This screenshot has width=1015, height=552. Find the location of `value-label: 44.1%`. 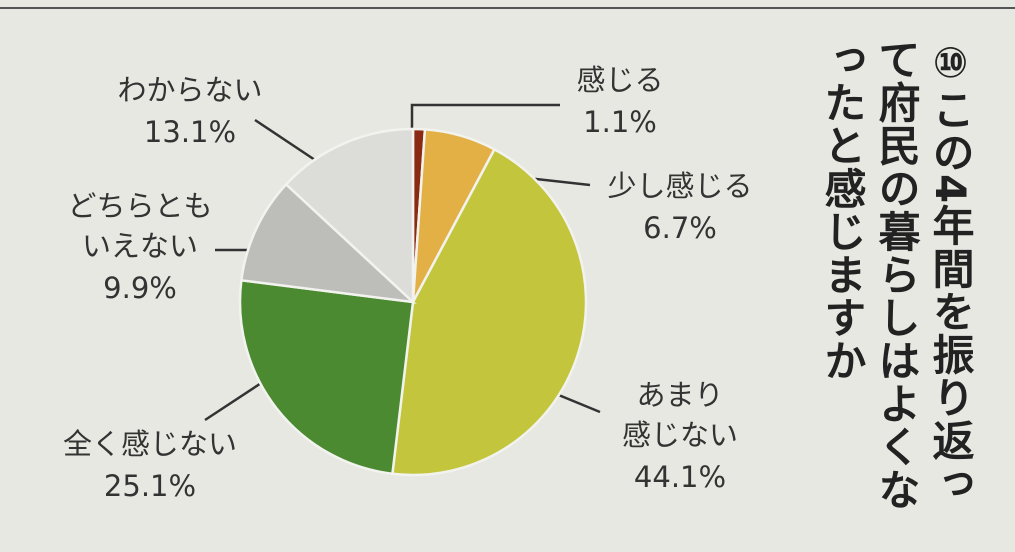

value-label: 44.1% is located at coordinates (680, 477).